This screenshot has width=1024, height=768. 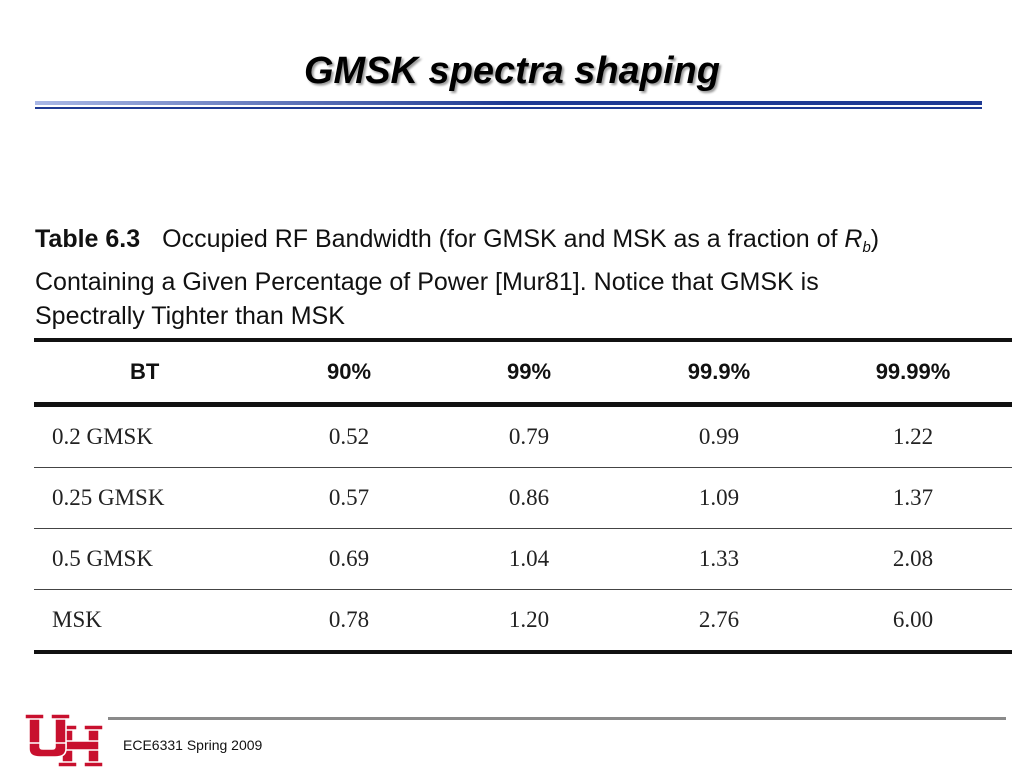 I want to click on cell-value: 0.69, so click(x=349, y=559).